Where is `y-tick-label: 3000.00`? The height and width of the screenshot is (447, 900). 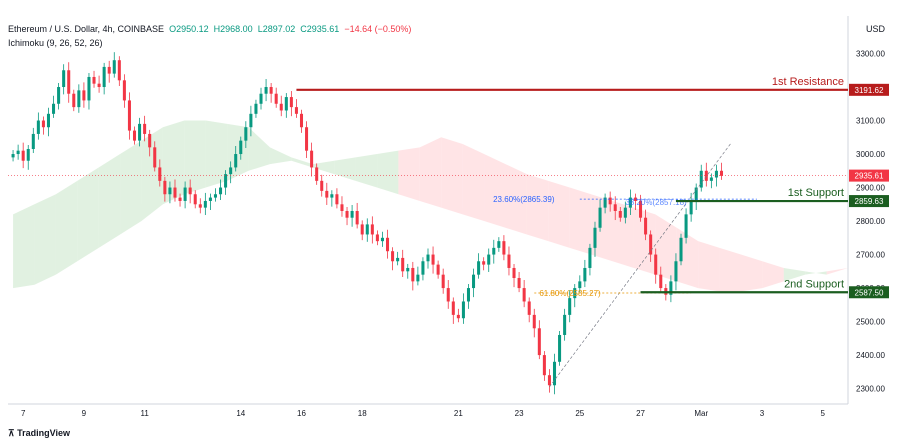
y-tick-label: 3000.00 is located at coordinates (870, 154).